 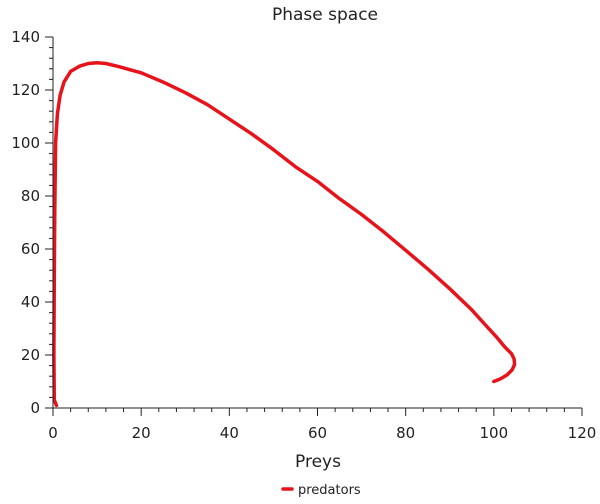 I want to click on x-tick-label: 20, so click(x=141, y=433).